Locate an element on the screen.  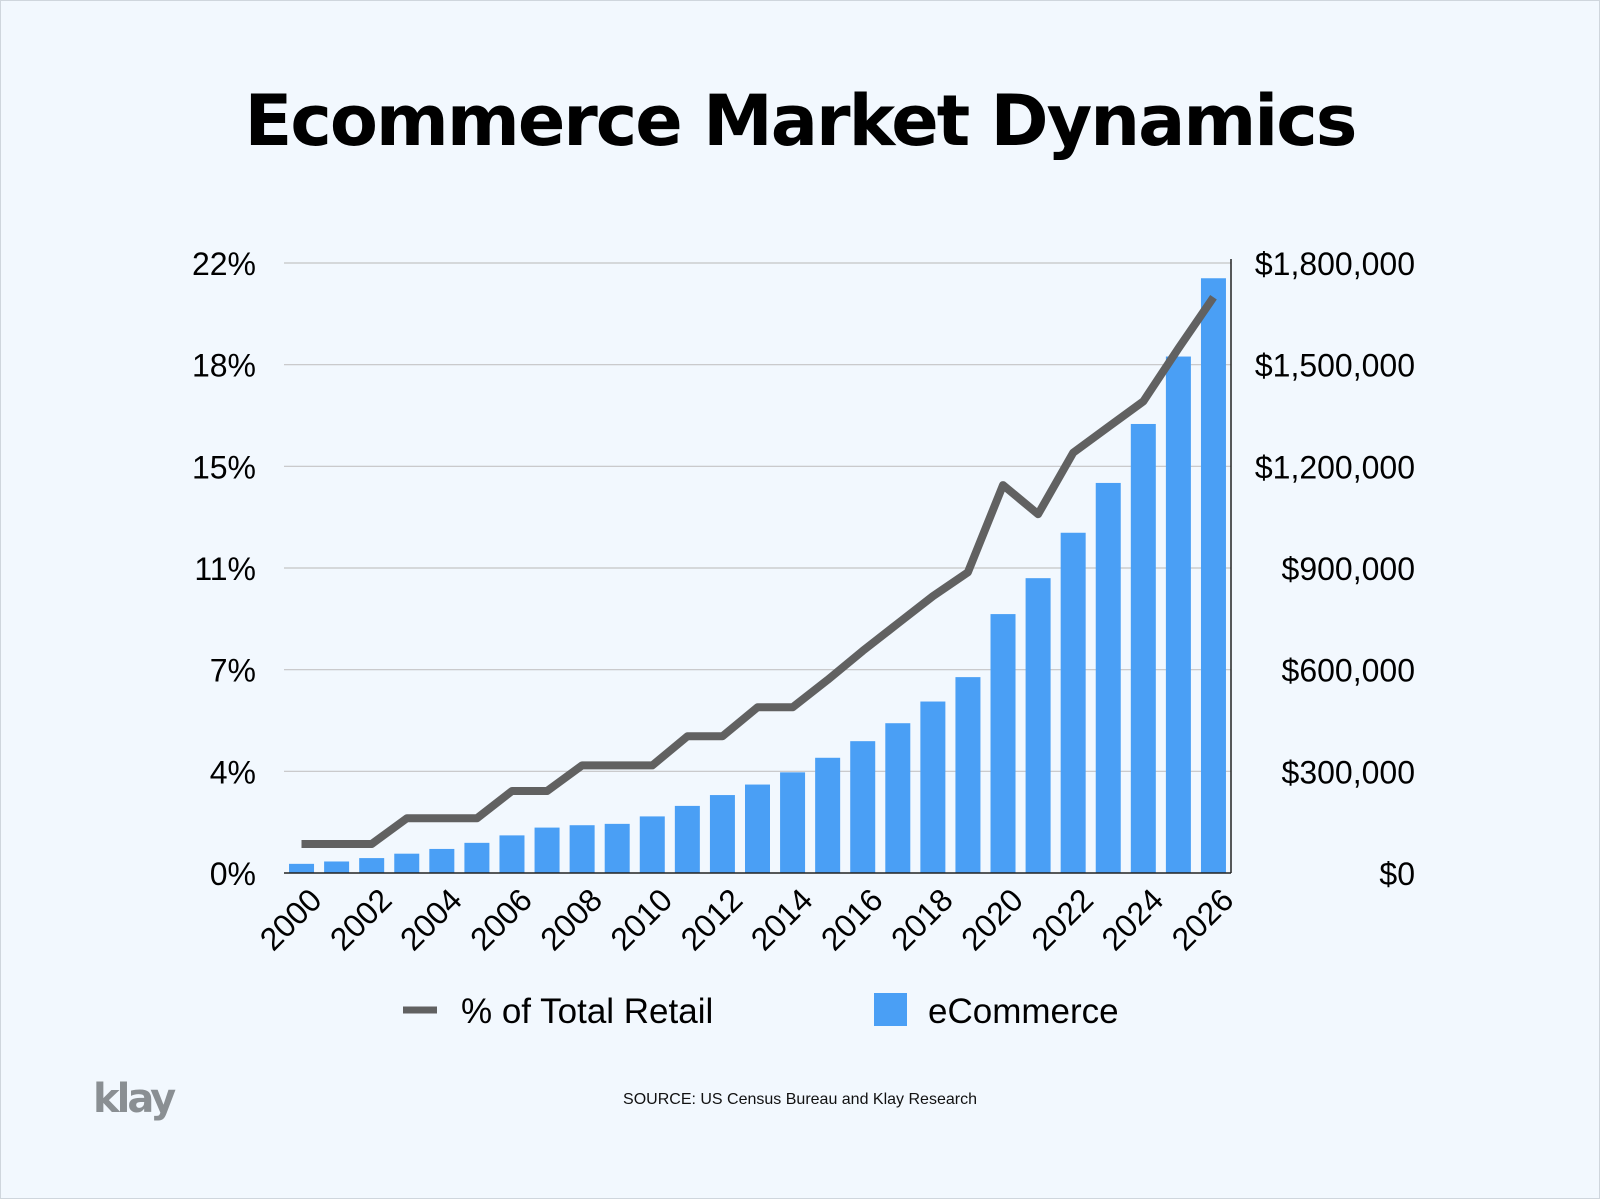
y-right-tick-label: $900,000 is located at coordinates (1348, 569).